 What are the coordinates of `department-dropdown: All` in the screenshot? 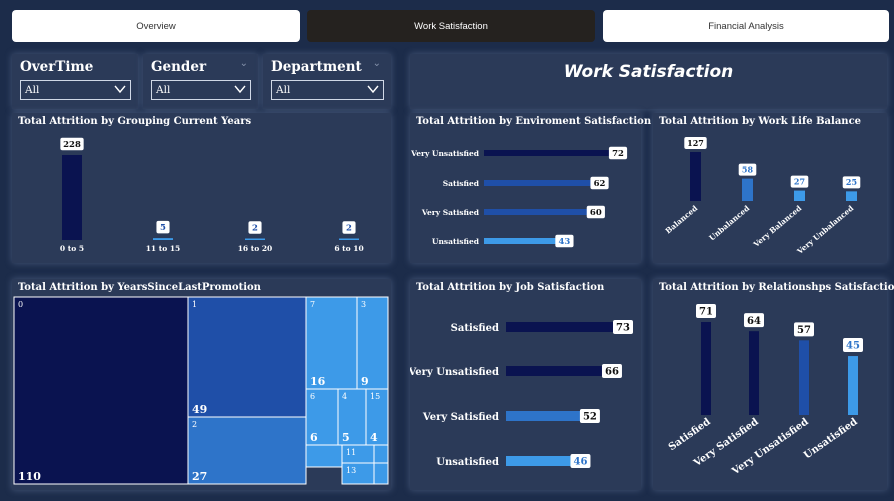 It's located at (327, 90).